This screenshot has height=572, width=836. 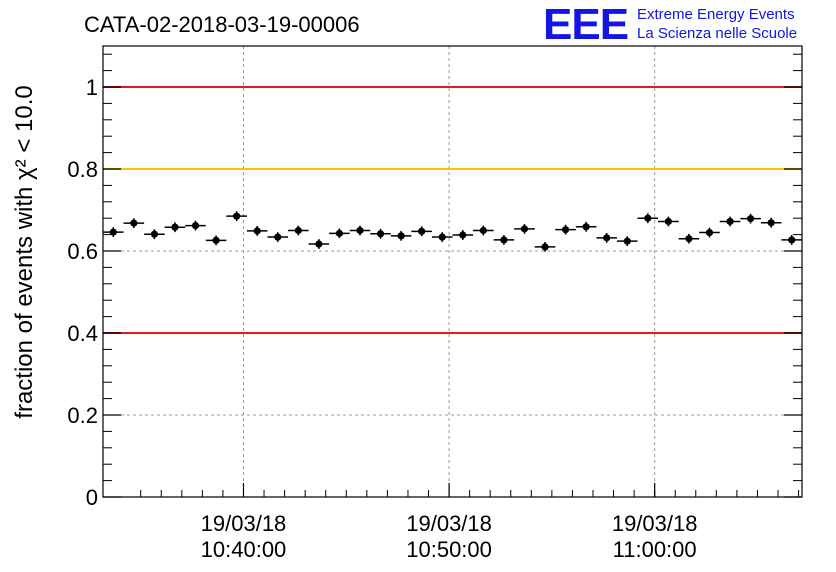 I want to click on logo-line-2: La Scienza nelle Scuole, so click(x=717, y=33).